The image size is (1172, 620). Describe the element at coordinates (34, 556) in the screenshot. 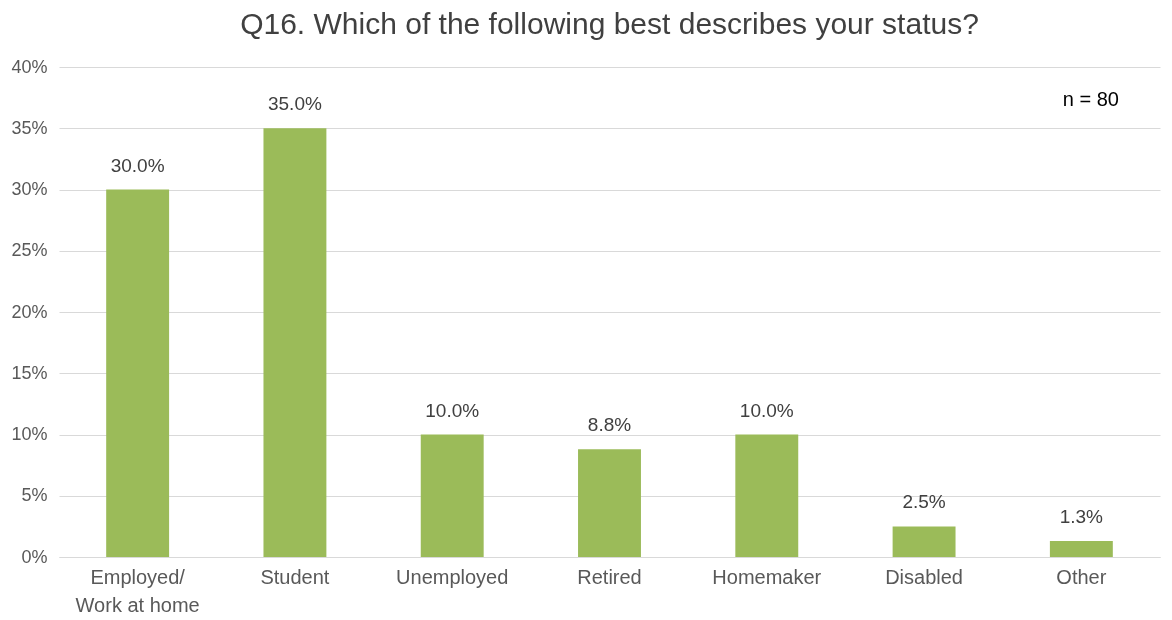

I see `y-tick-label: 0%` at that location.